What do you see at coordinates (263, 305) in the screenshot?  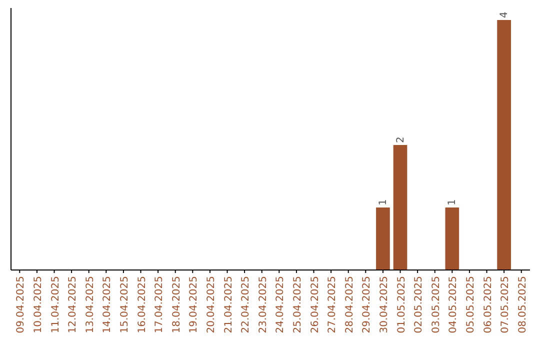 I see `x-tick-label: 23.04.2025` at bounding box center [263, 305].